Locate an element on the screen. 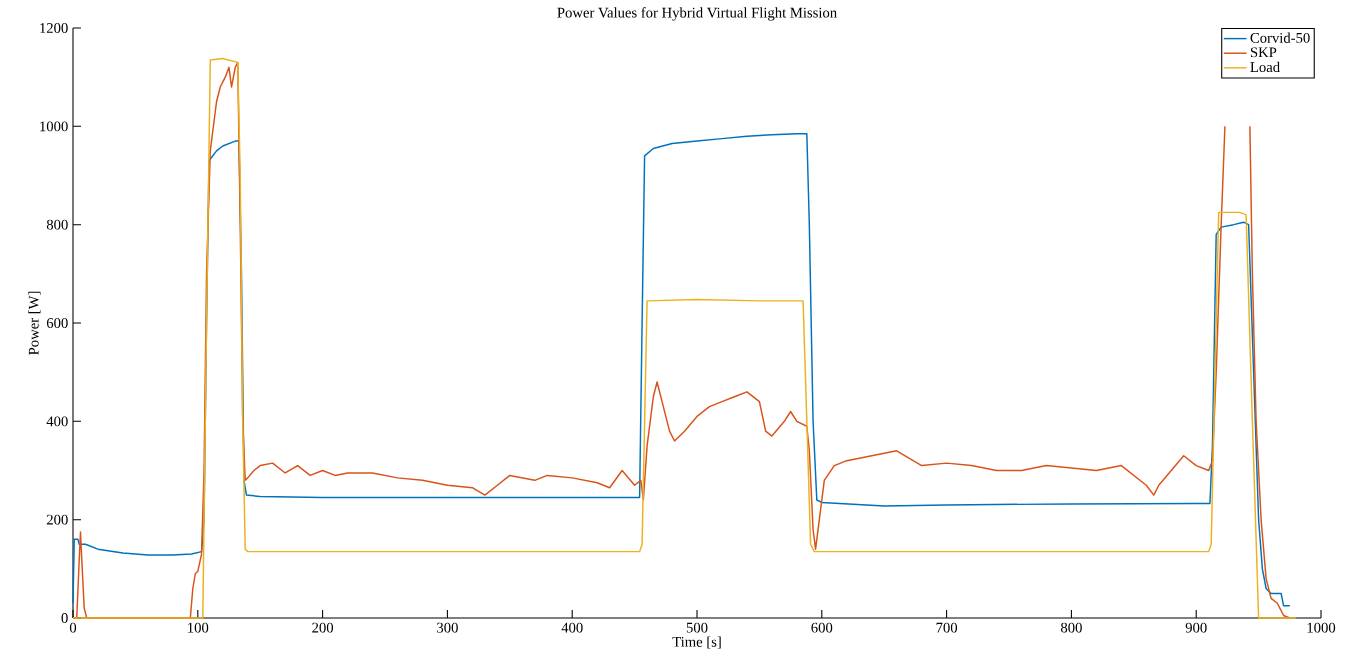 The height and width of the screenshot is (671, 1355). x-tick-label: 0 is located at coordinates (73, 627).